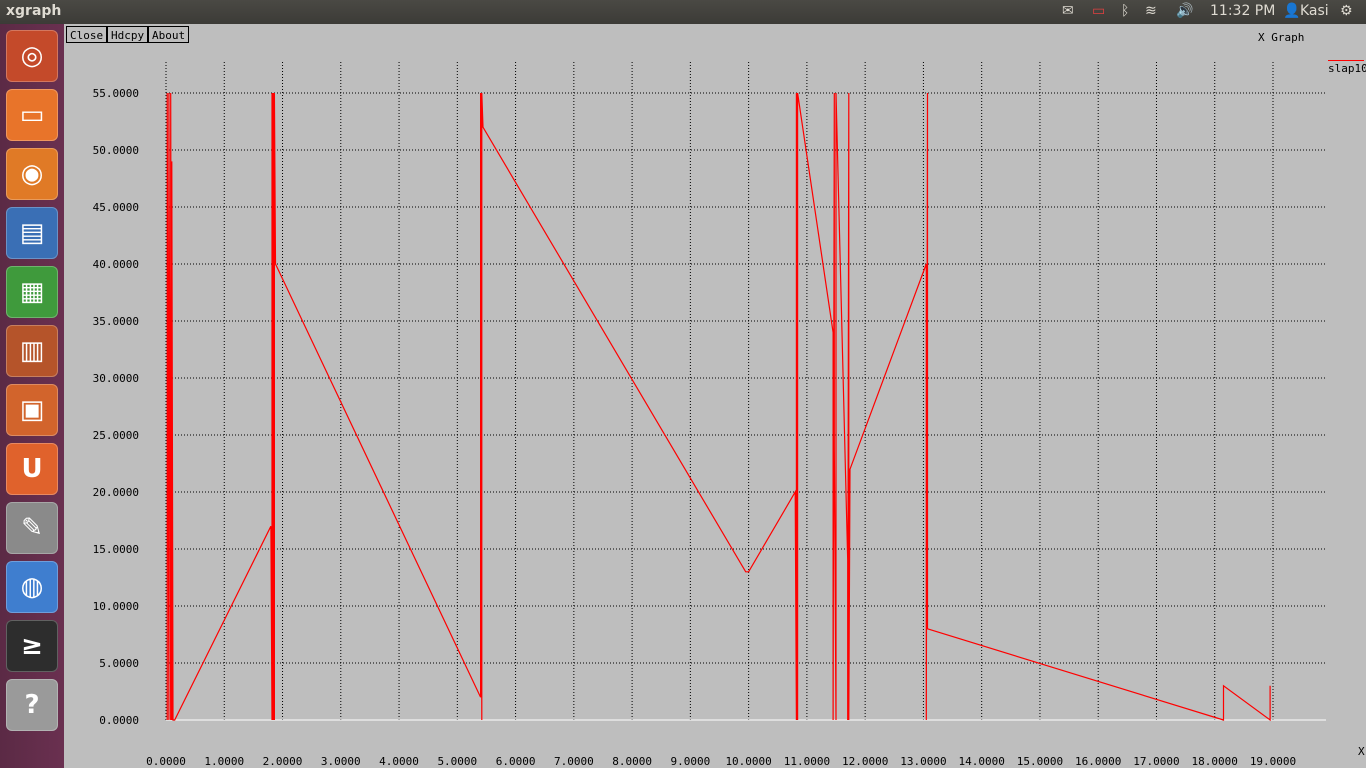  I want to click on x-tick-label: 5.0000, so click(457, 761).